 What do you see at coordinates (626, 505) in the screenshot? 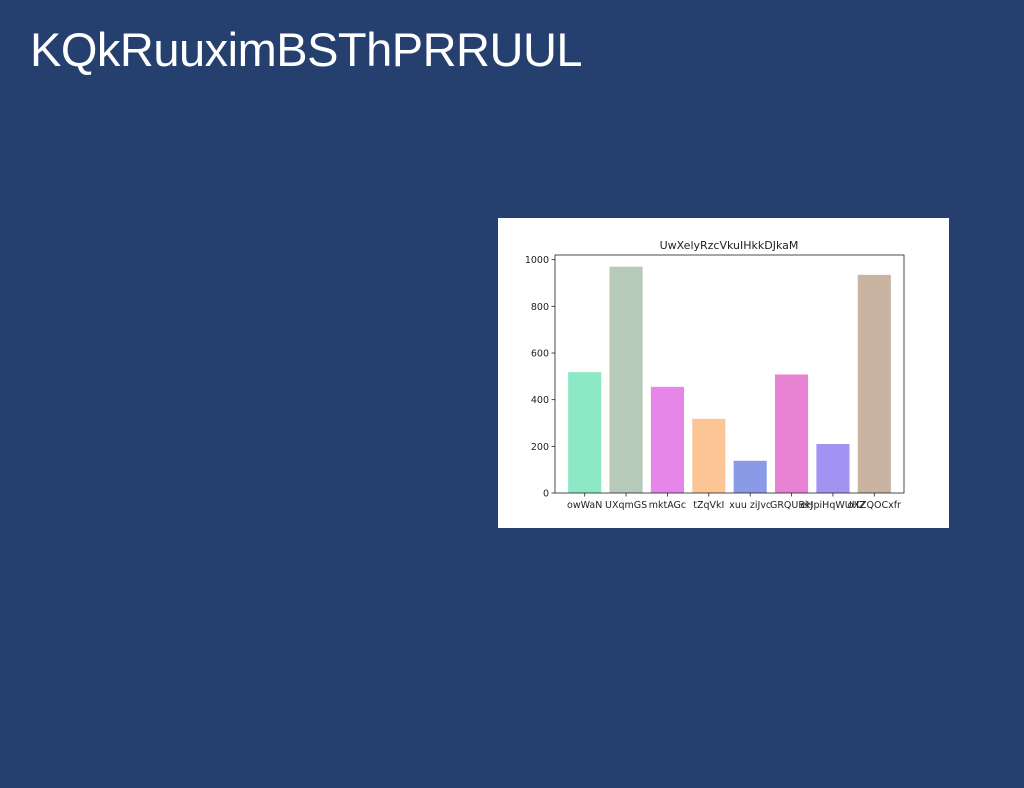
I see `x-tick-label: UXqmGS` at bounding box center [626, 505].